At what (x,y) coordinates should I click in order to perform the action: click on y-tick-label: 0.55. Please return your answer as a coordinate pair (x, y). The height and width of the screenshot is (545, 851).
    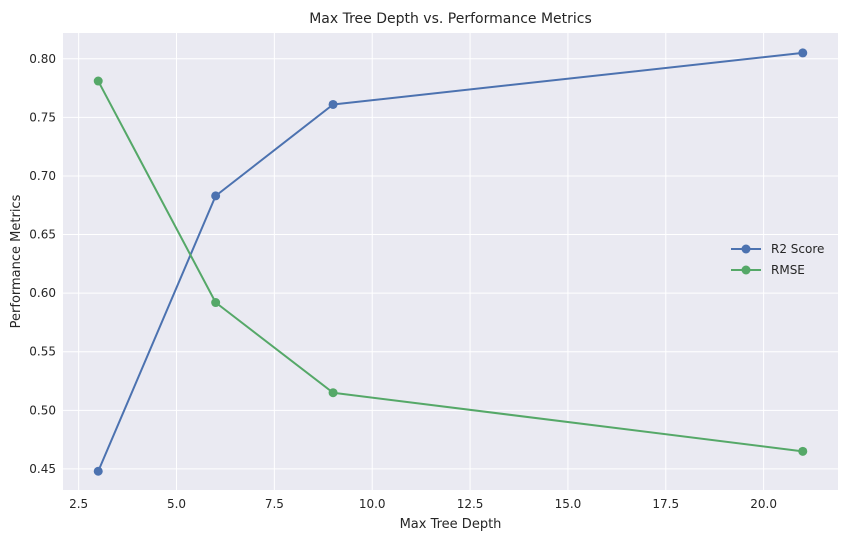
    Looking at the image, I should click on (42, 352).